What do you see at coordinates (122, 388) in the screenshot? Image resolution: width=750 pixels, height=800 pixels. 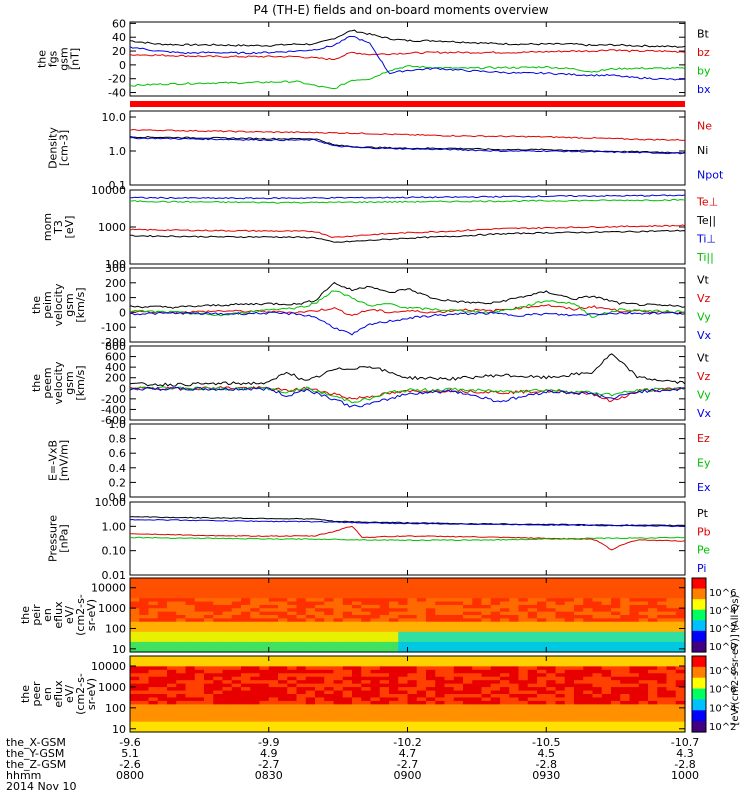 I see `peem_velocity-ytick-label: 0` at bounding box center [122, 388].